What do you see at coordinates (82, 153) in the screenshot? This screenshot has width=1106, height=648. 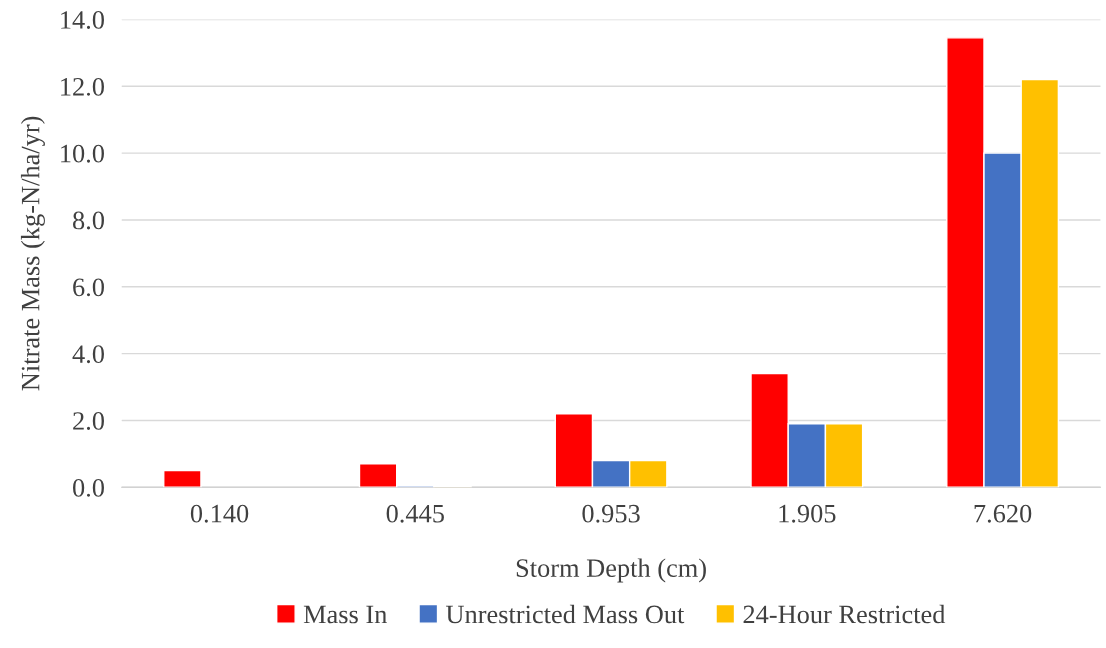 I see `y-tick-label: 10.0` at bounding box center [82, 153].